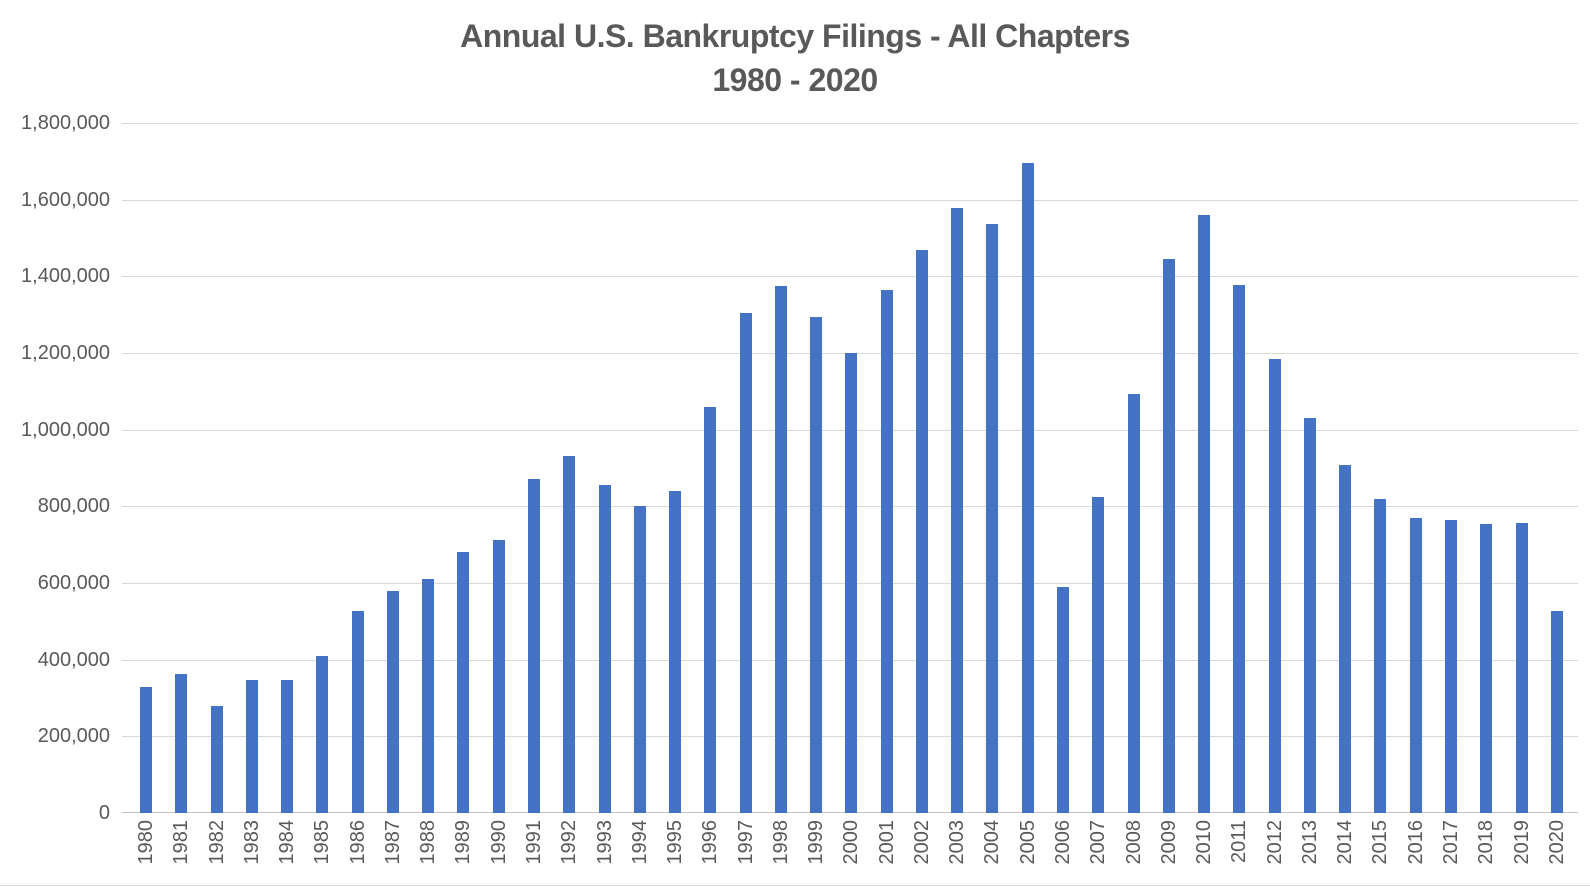 The image size is (1590, 888). What do you see at coordinates (322, 842) in the screenshot?
I see `x-tick-label-1985: 1985` at bounding box center [322, 842].